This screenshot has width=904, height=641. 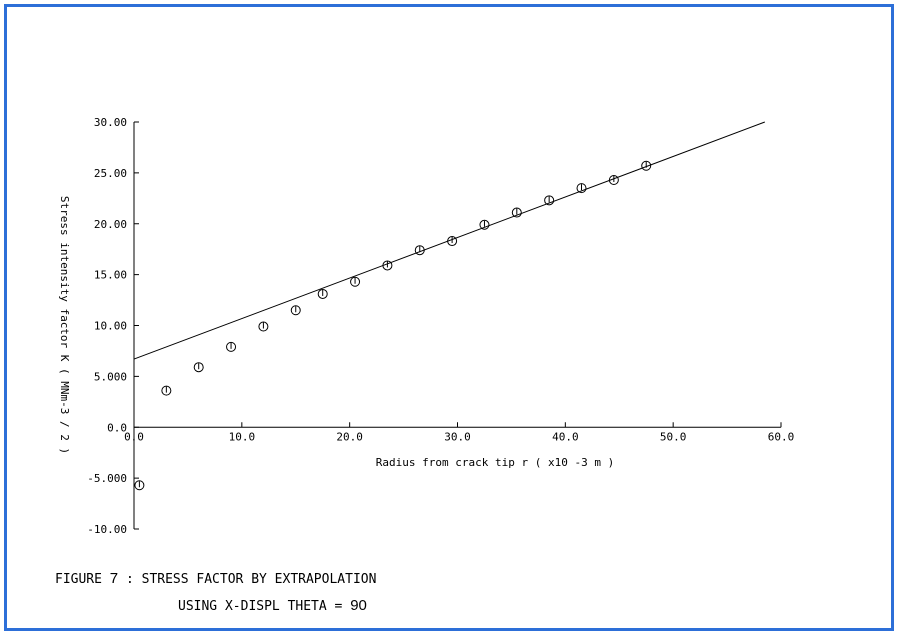 I want to click on y-axis-label: Stress intensity factor K ( MNm-3 / 2 ), so click(x=64, y=325).